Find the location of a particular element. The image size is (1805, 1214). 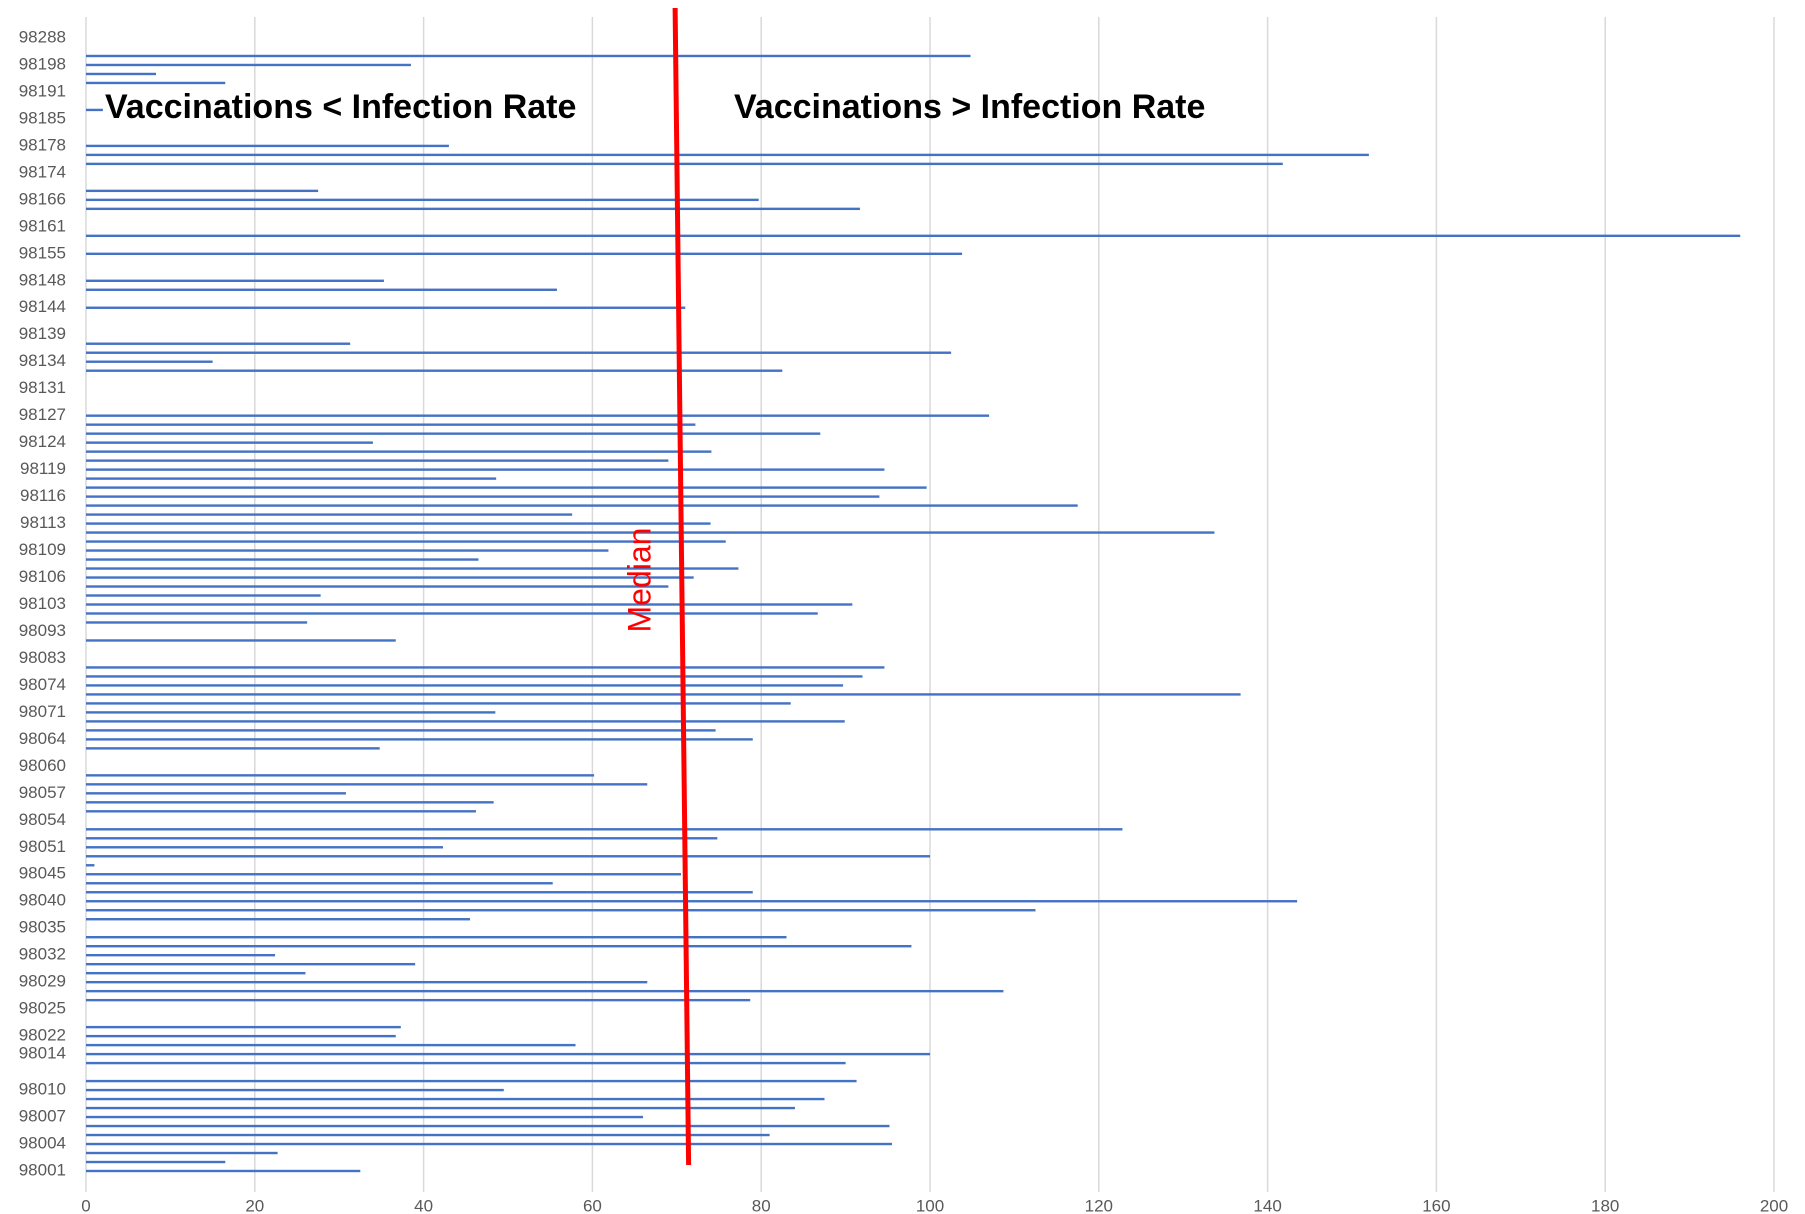

y-tick-label: 98166 is located at coordinates (42, 198).